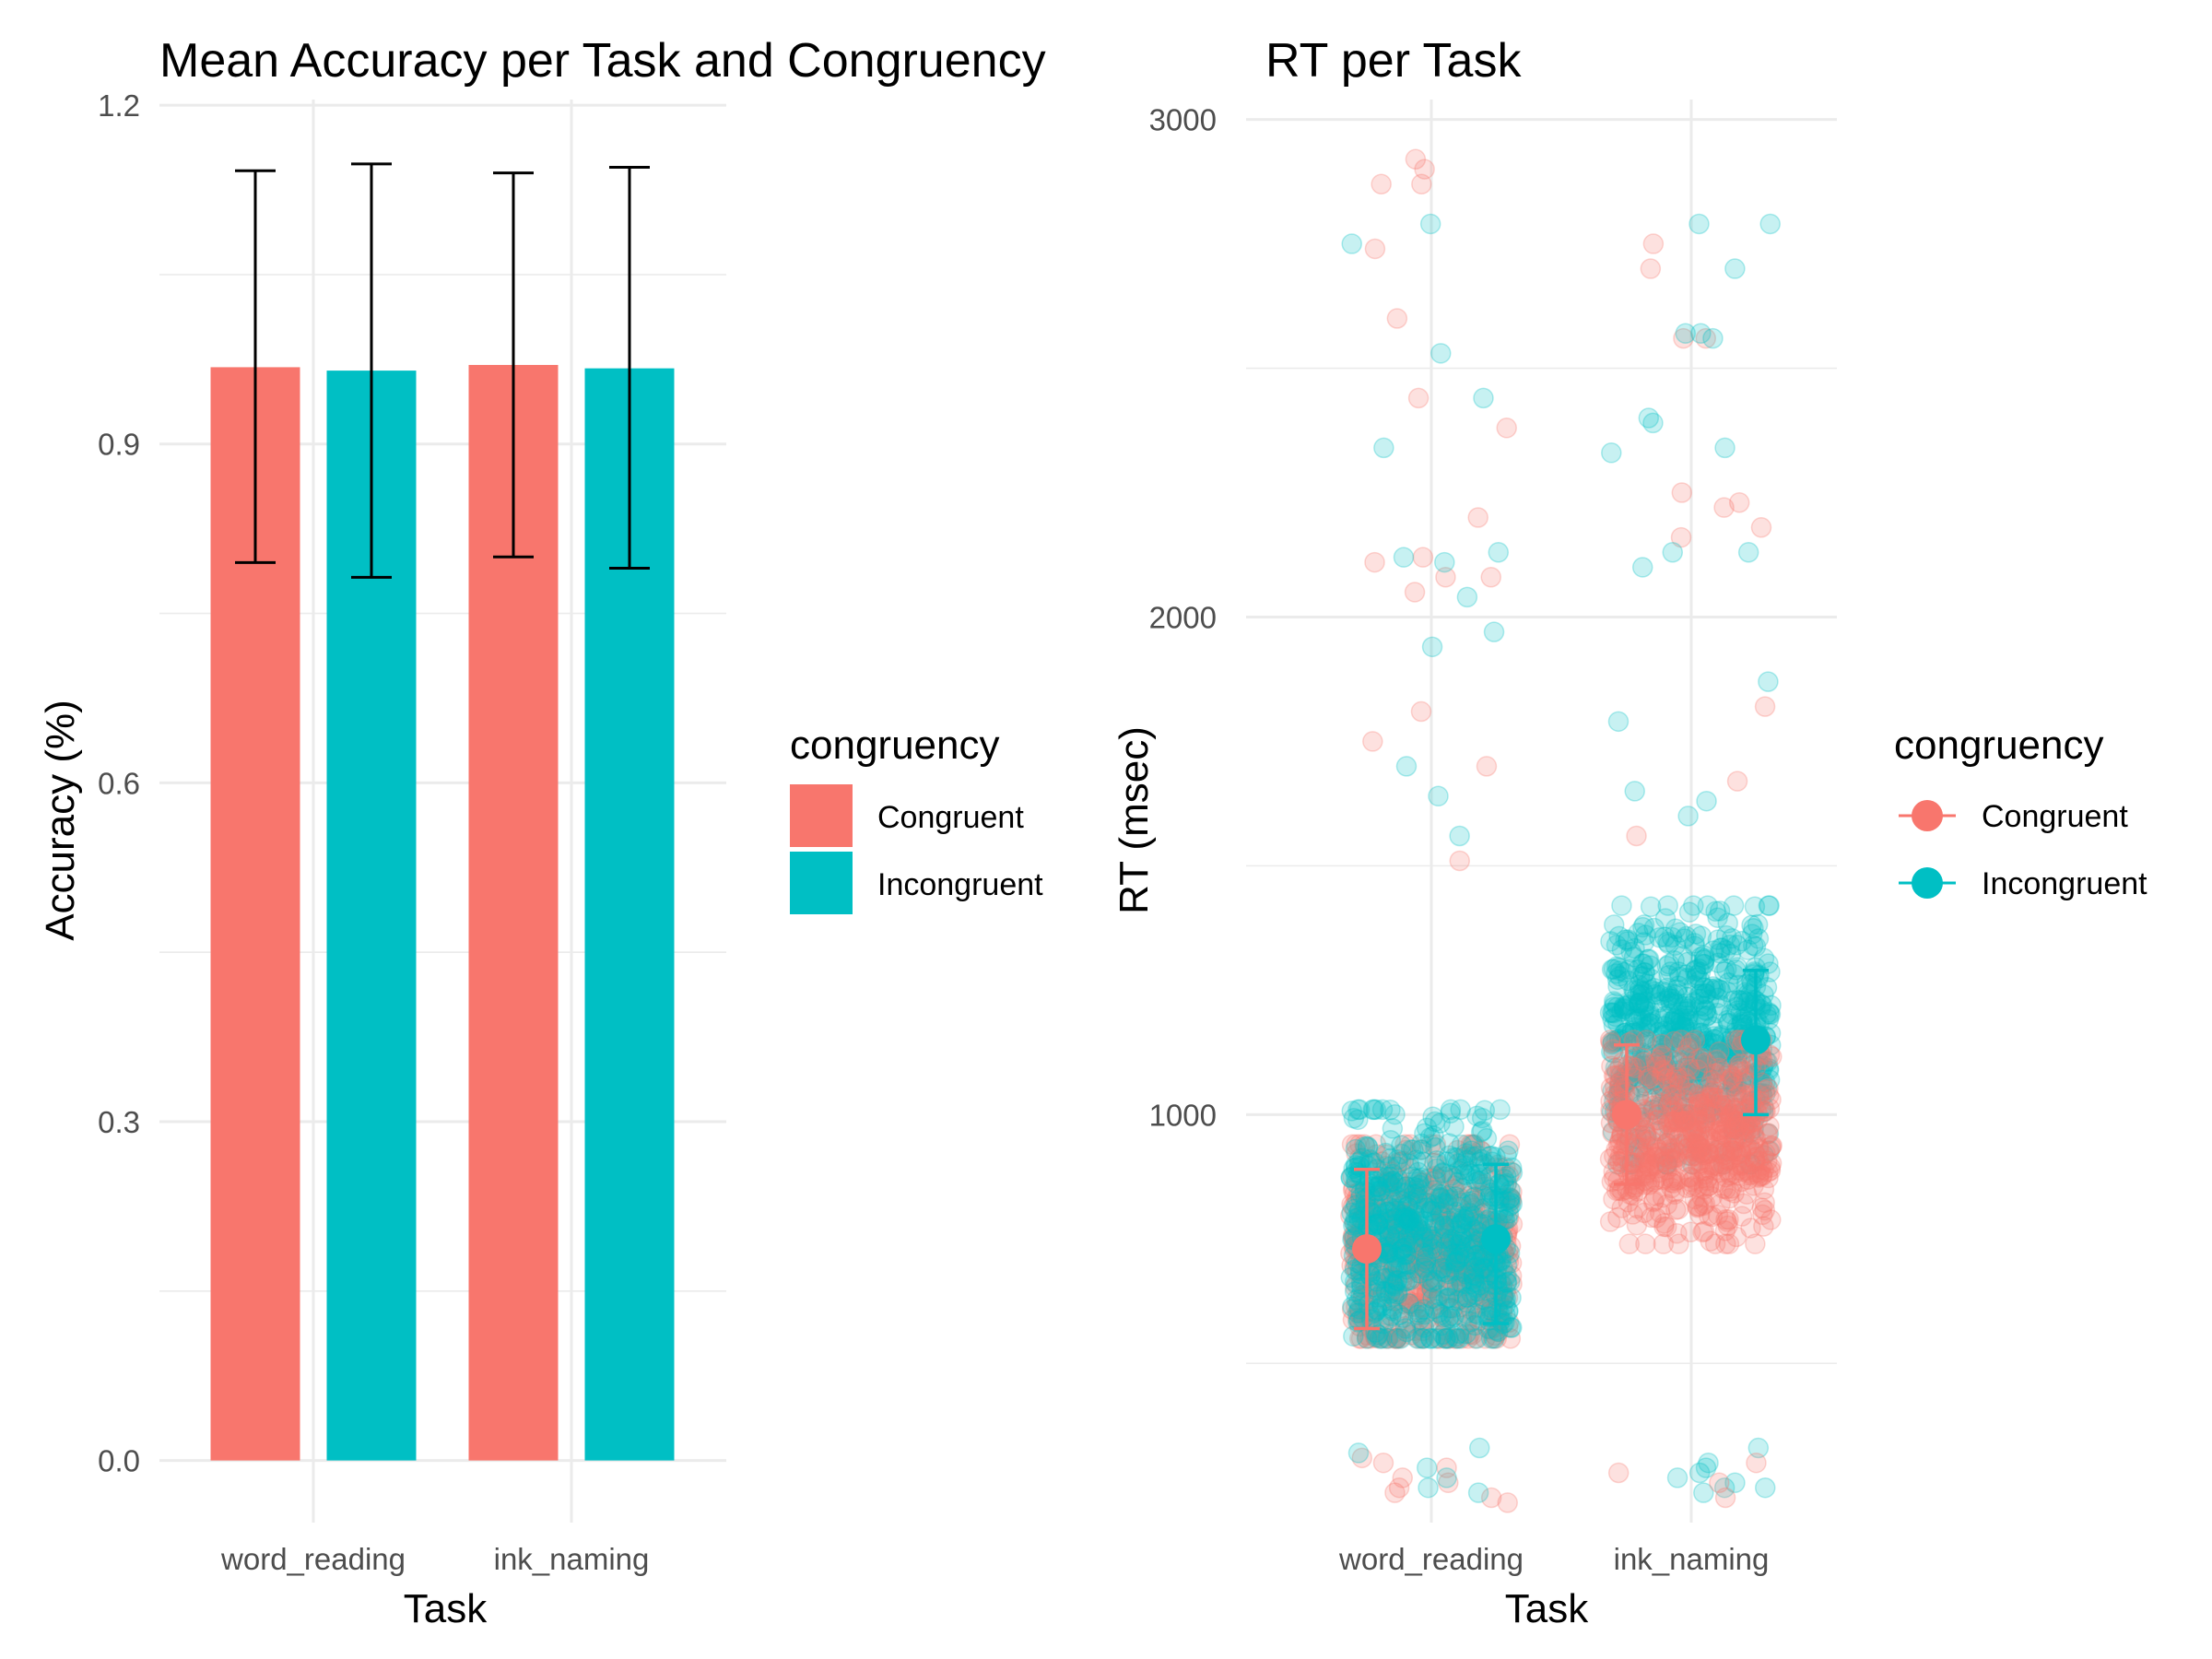 This screenshot has width=2212, height=1659. Describe the element at coordinates (371, 370) in the screenshot. I see `error-bar-incongruent-word-reading` at that location.